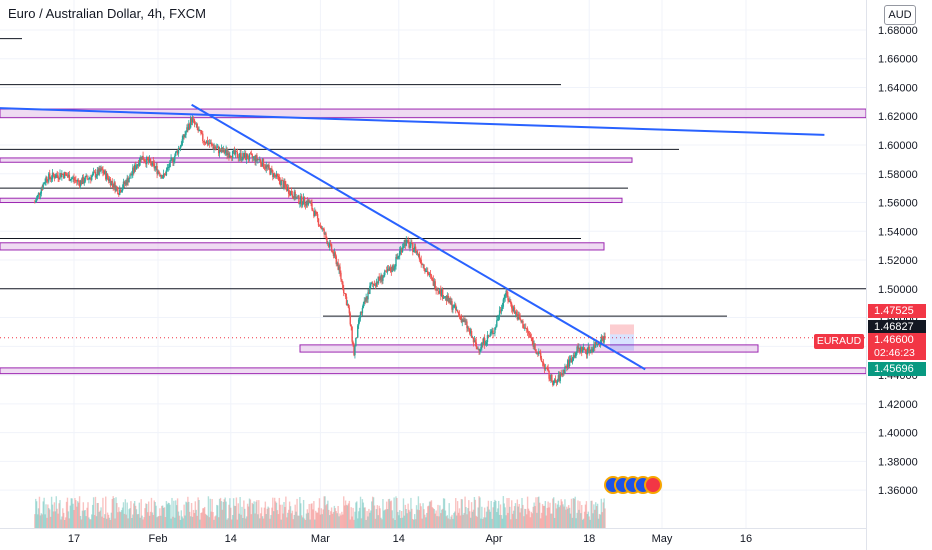 The height and width of the screenshot is (550, 932). I want to click on au-flag-icon, so click(653, 485).